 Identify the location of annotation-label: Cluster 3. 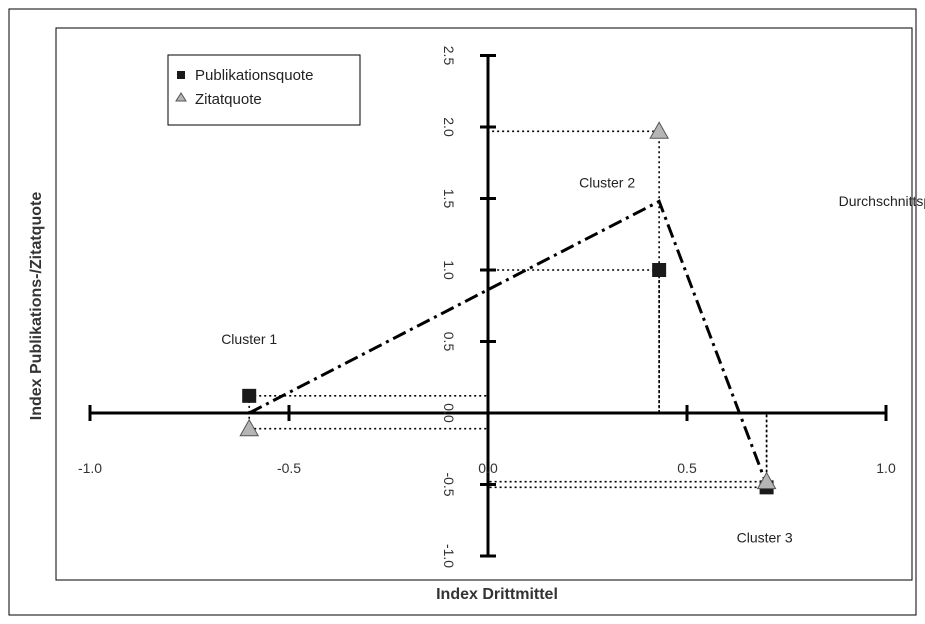
(765, 537).